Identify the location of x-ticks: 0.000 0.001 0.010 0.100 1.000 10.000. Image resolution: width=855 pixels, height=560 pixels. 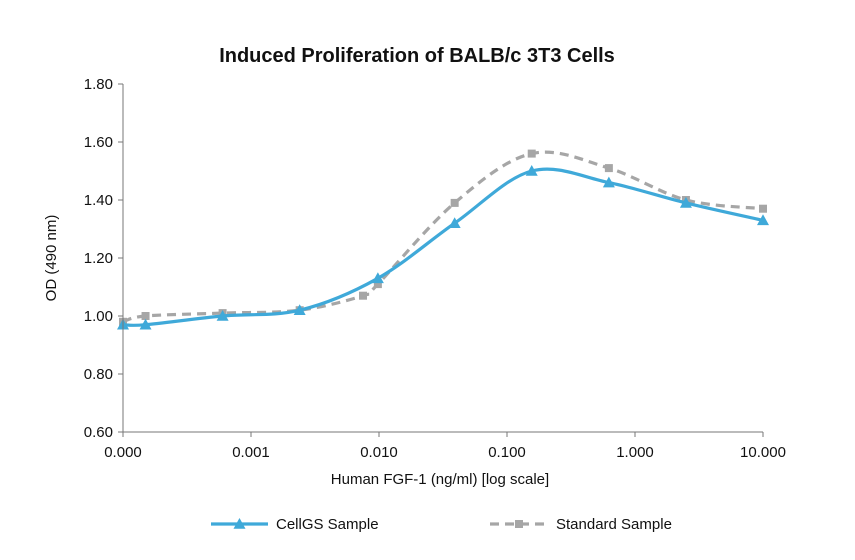
(445, 446).